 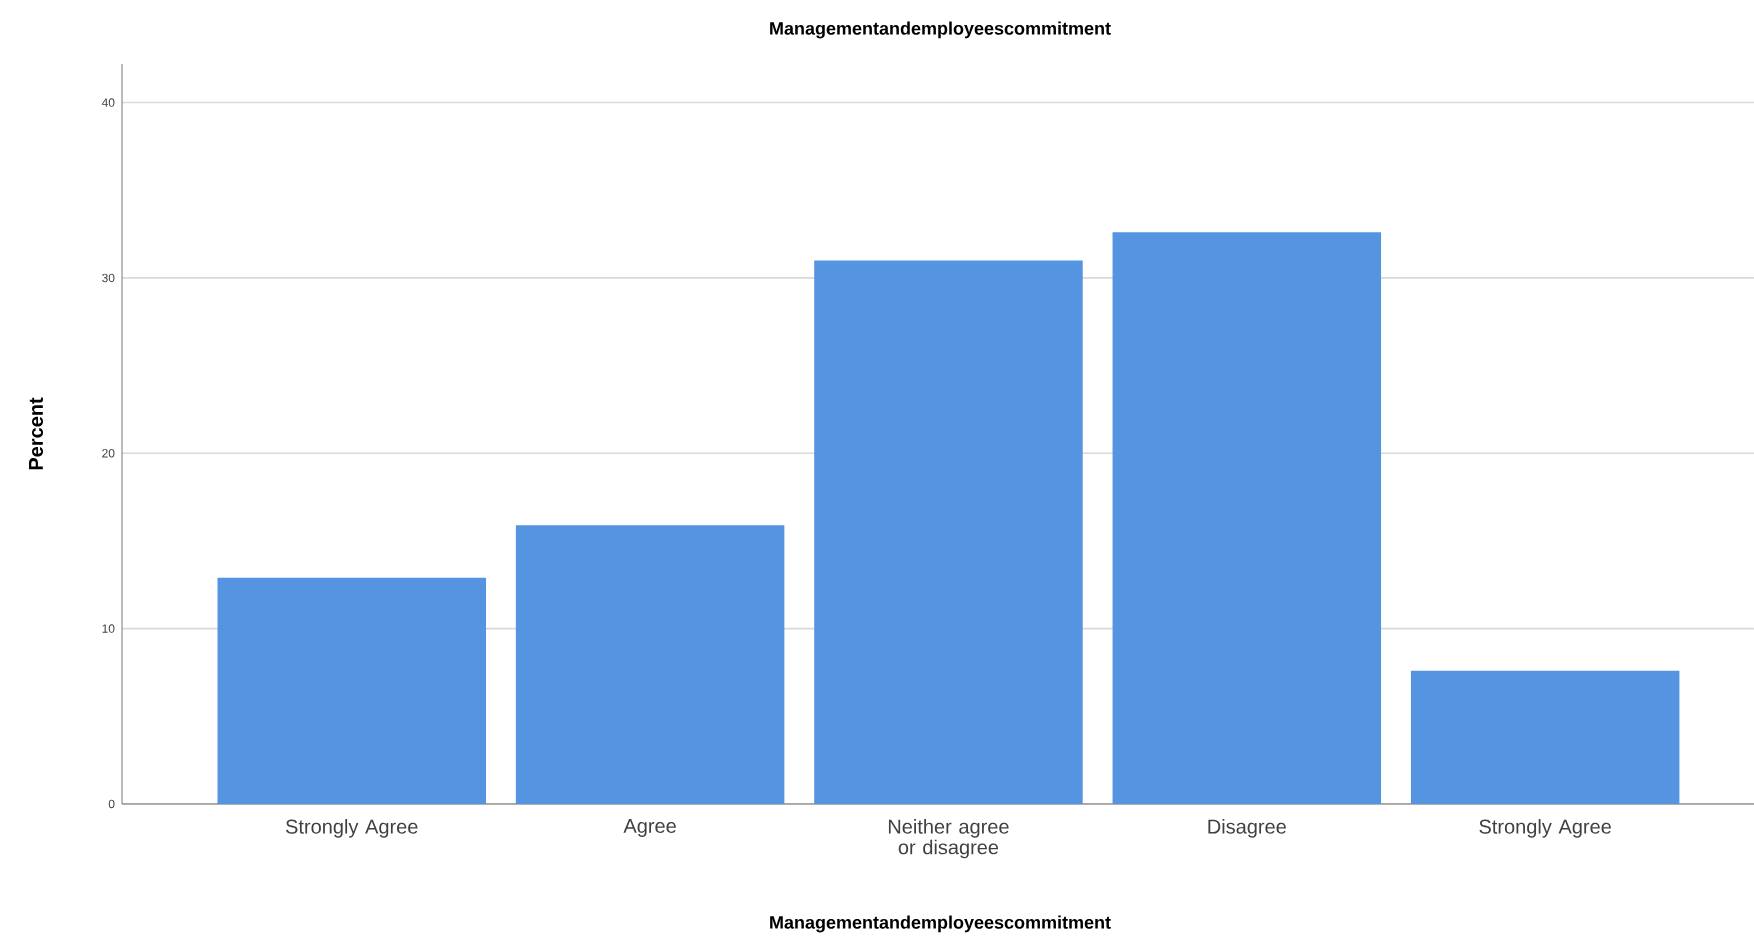 What do you see at coordinates (948, 839) in the screenshot?
I see `x-tick-label: Neither agree or disagree` at bounding box center [948, 839].